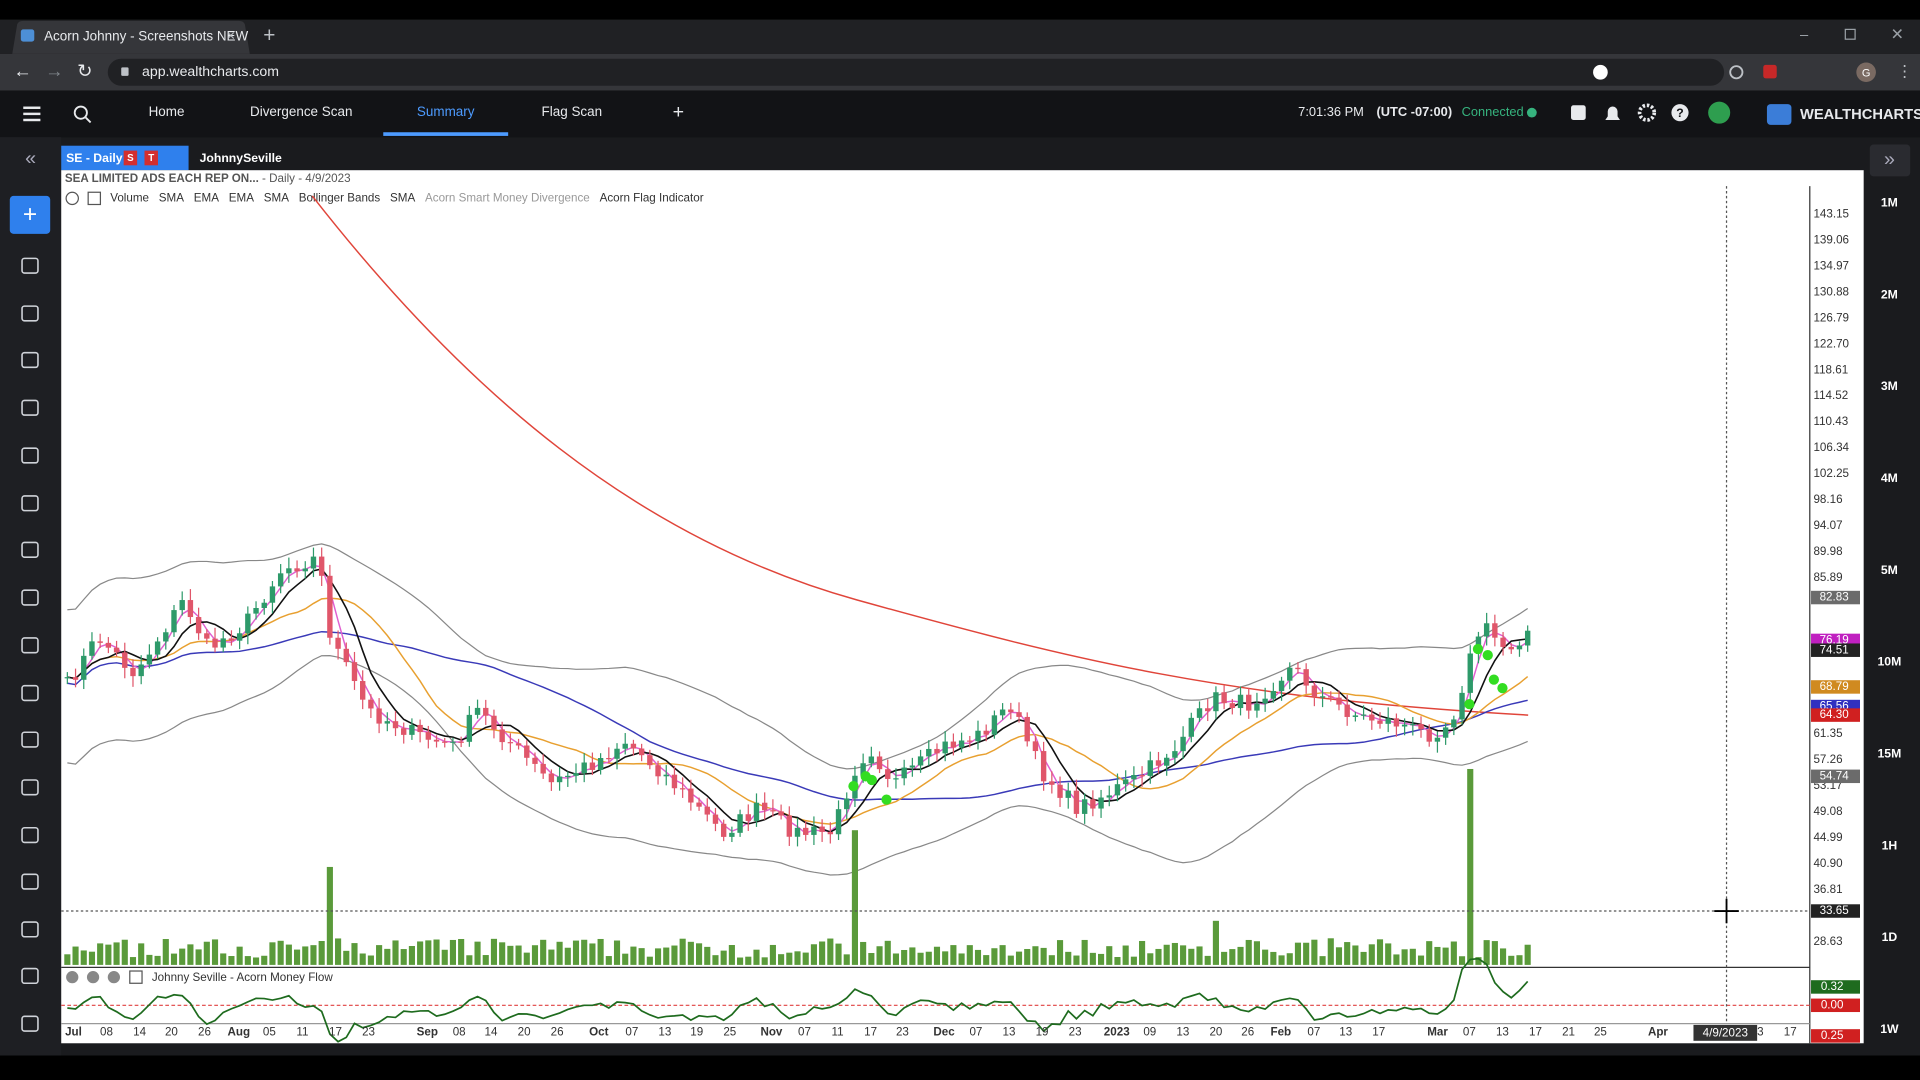 This screenshot has width=1920, height=1080. Describe the element at coordinates (678, 112) in the screenshot. I see `add-tab: +` at that location.